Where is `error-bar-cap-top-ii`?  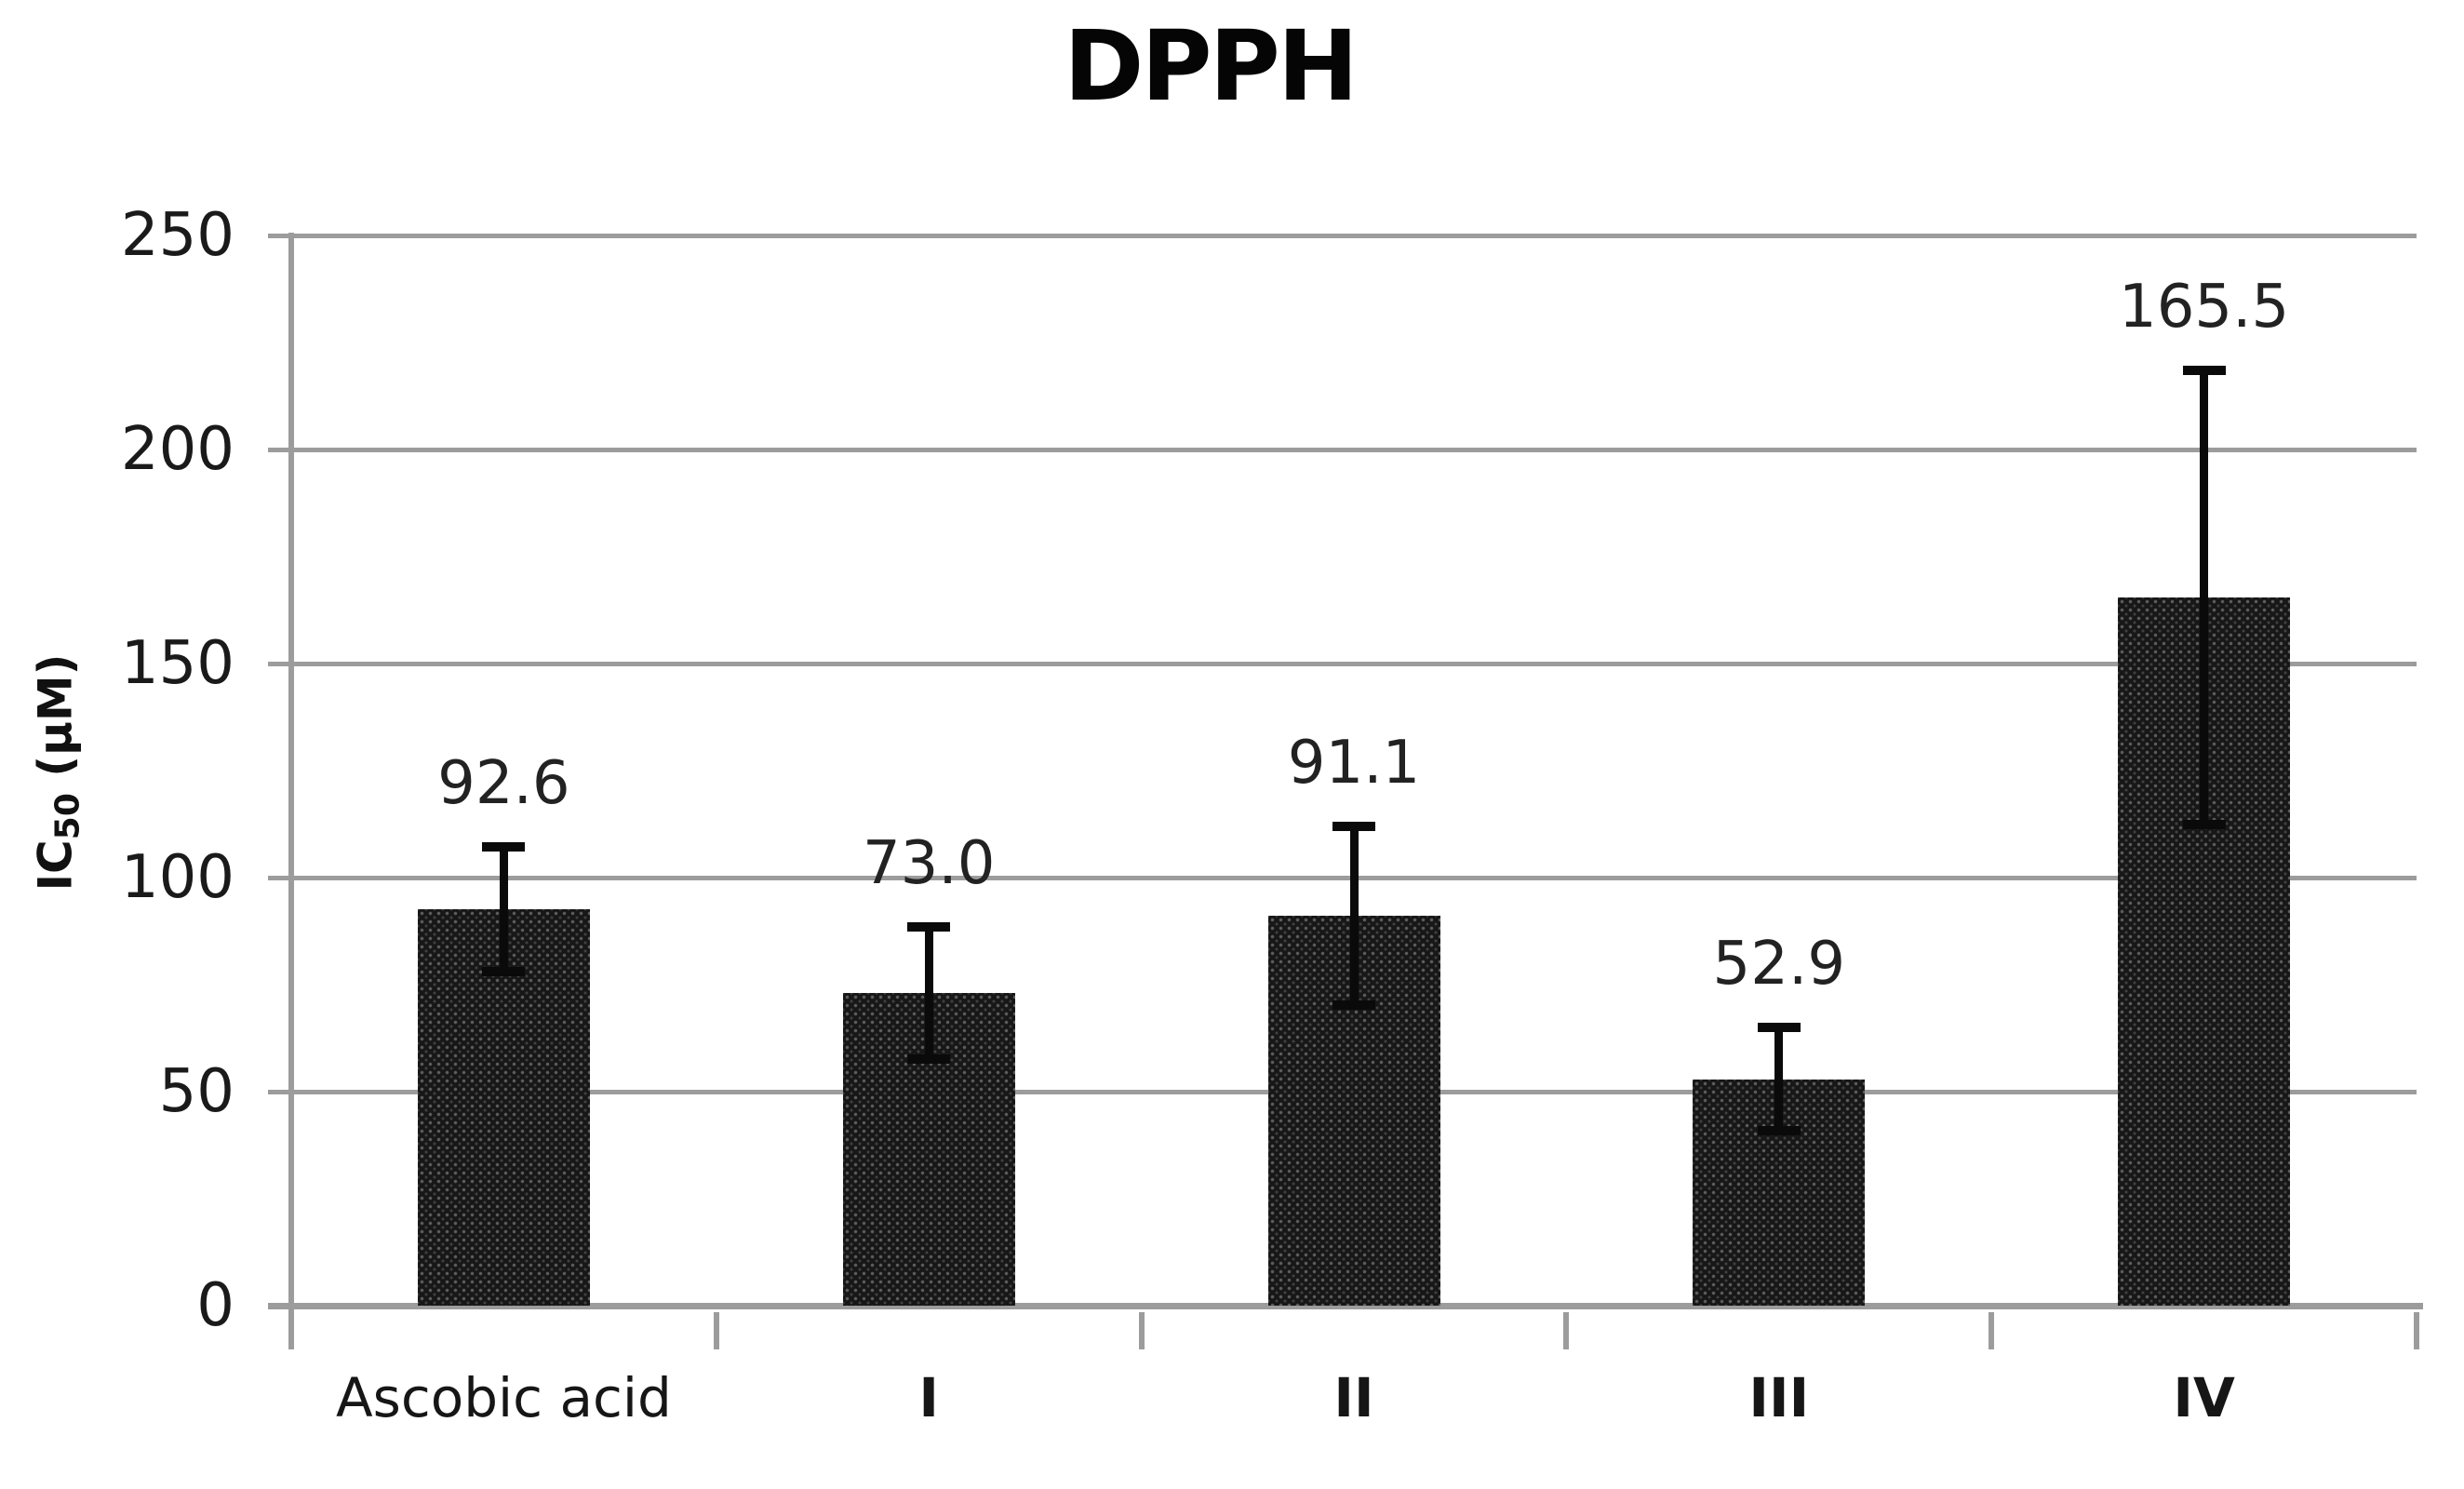
error-bar-cap-top-ii is located at coordinates (1353, 827).